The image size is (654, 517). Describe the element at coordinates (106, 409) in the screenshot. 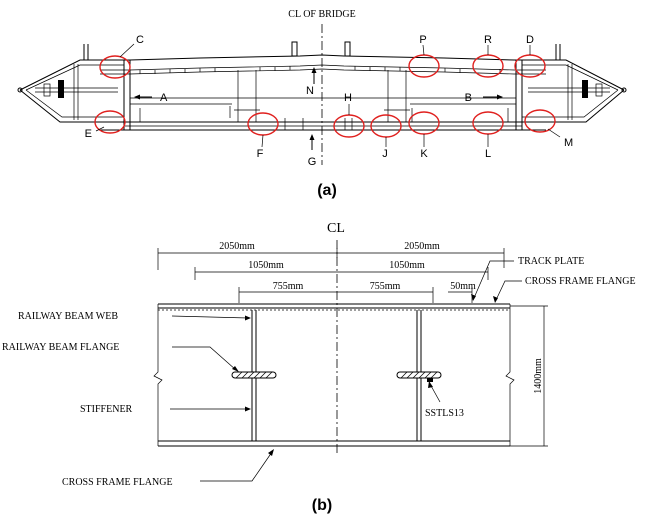

I see `callout-stiffener: STIFFENER` at that location.